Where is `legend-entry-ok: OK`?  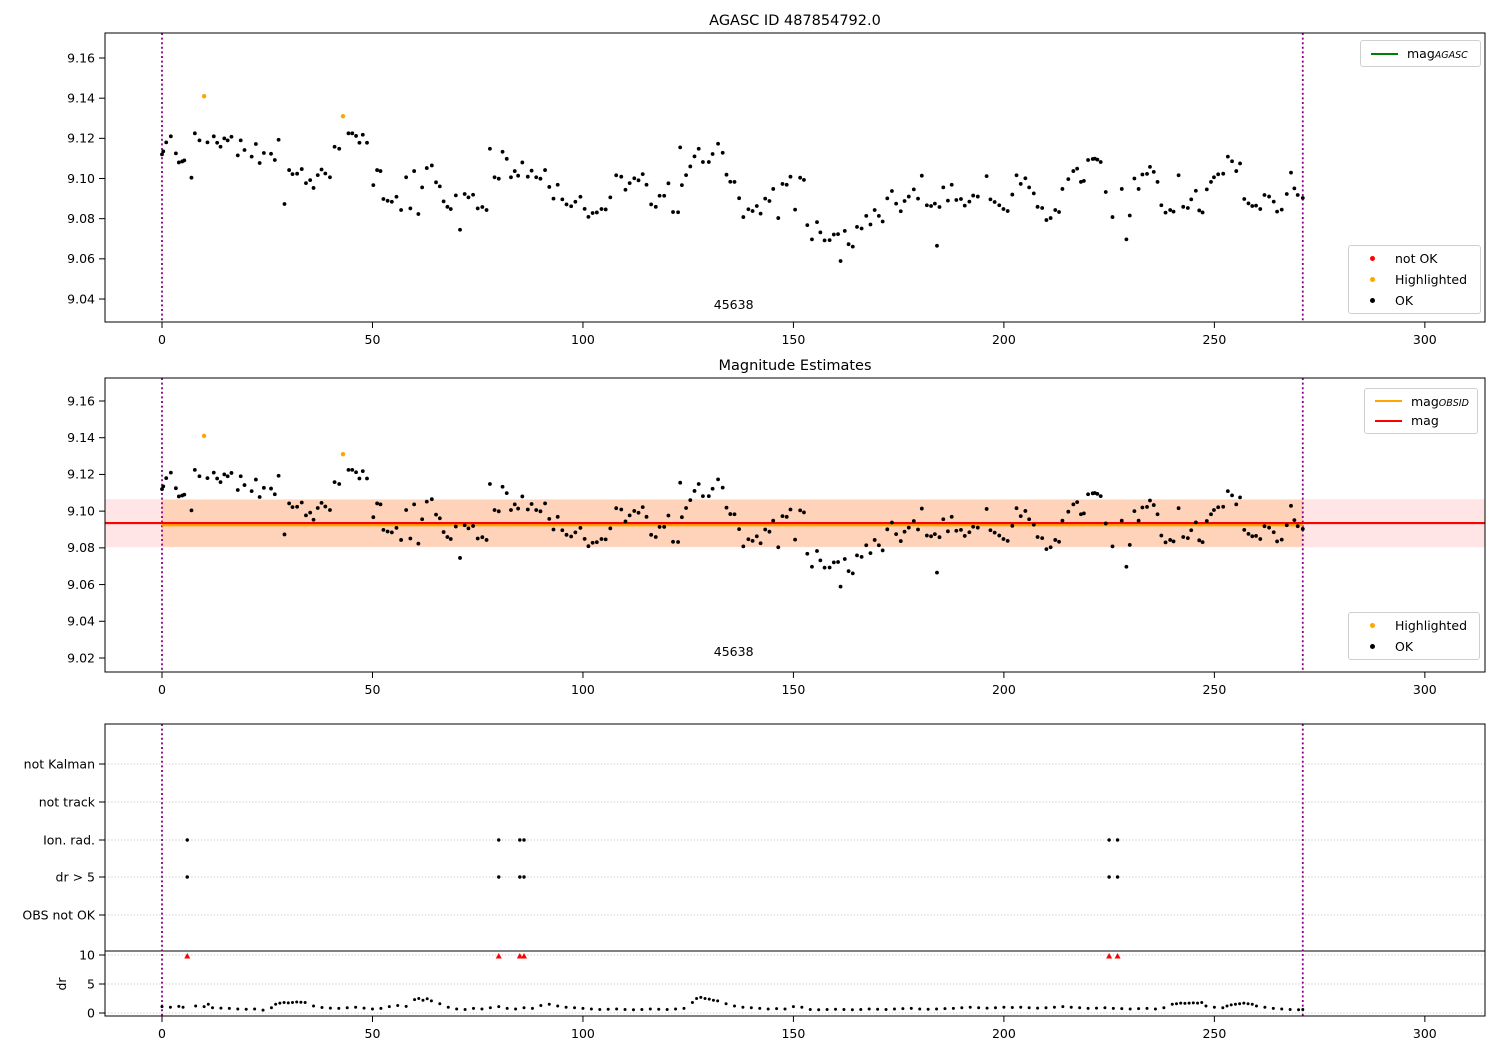
legend-entry-ok: OK is located at coordinates (1412, 647).